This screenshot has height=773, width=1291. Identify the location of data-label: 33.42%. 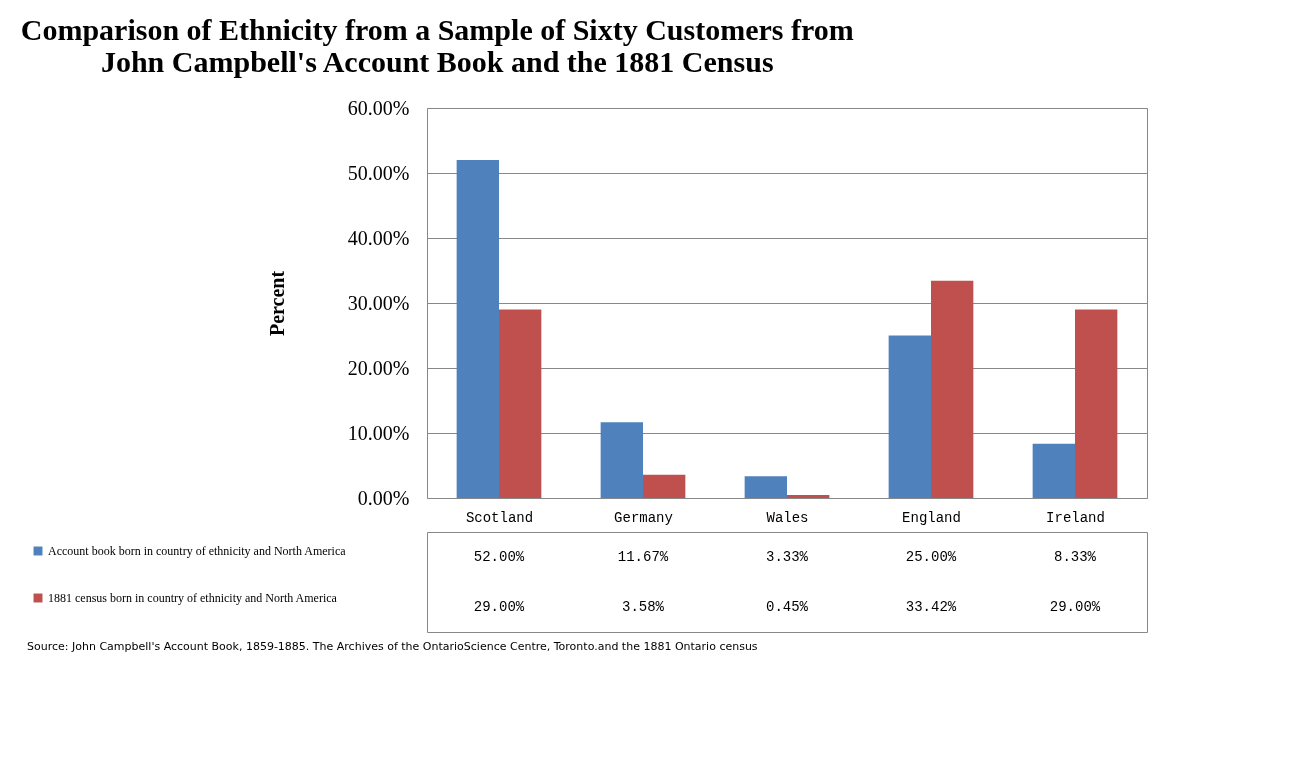
(931, 607).